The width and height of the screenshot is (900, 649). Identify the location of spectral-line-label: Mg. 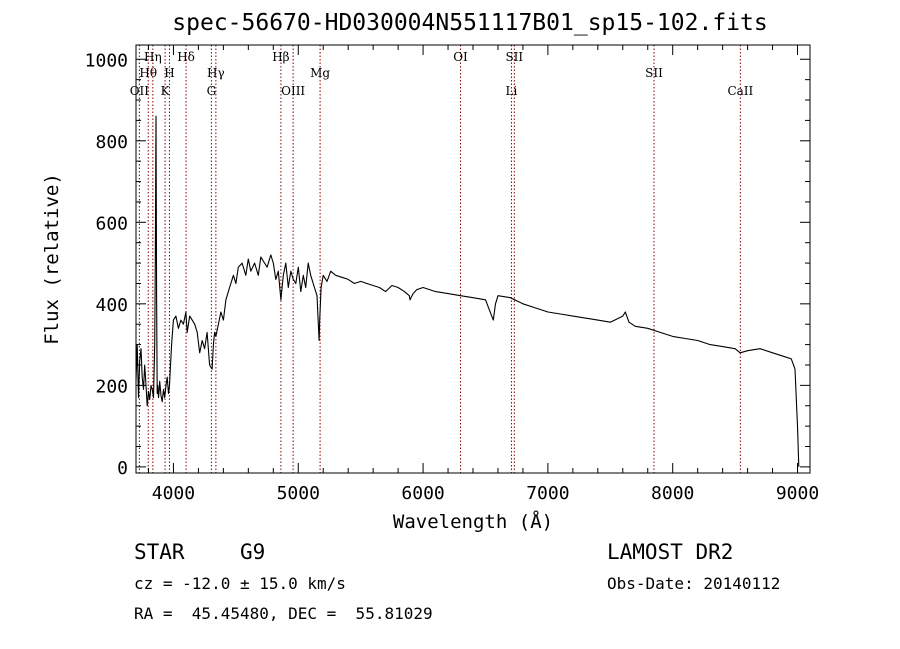
(320, 73).